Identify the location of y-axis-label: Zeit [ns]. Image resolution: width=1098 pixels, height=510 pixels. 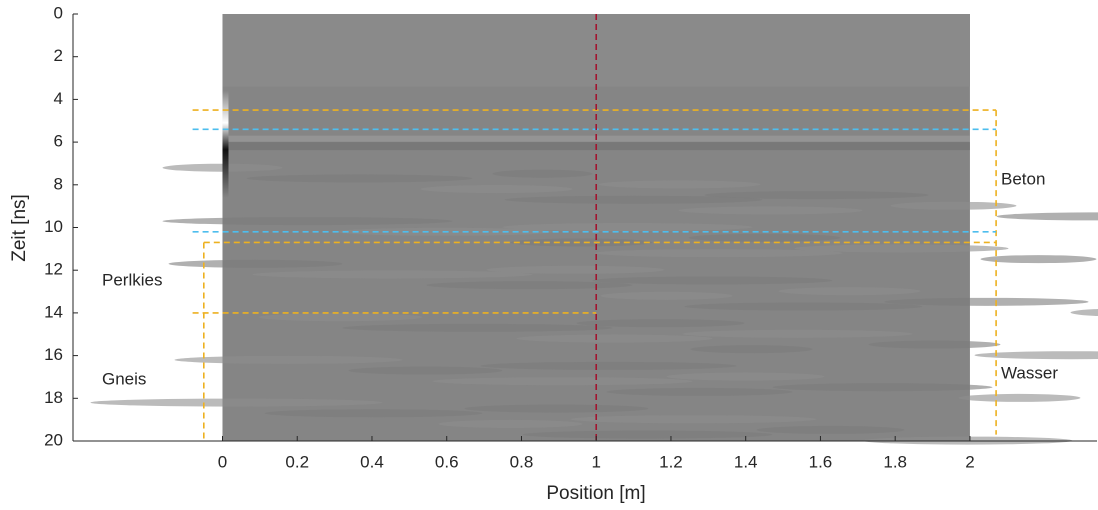
(19, 228).